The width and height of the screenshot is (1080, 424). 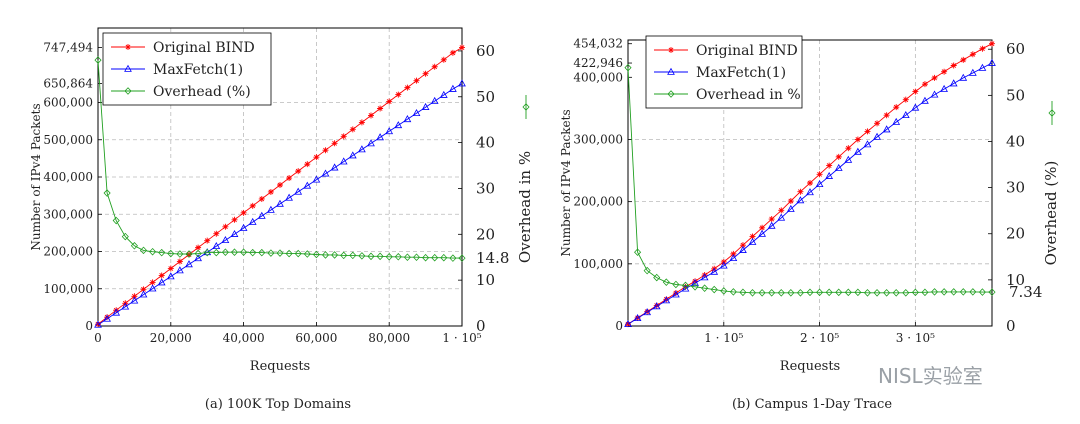 What do you see at coordinates (389, 338) in the screenshot?
I see `x-tick-label: 80,000` at bounding box center [389, 338].